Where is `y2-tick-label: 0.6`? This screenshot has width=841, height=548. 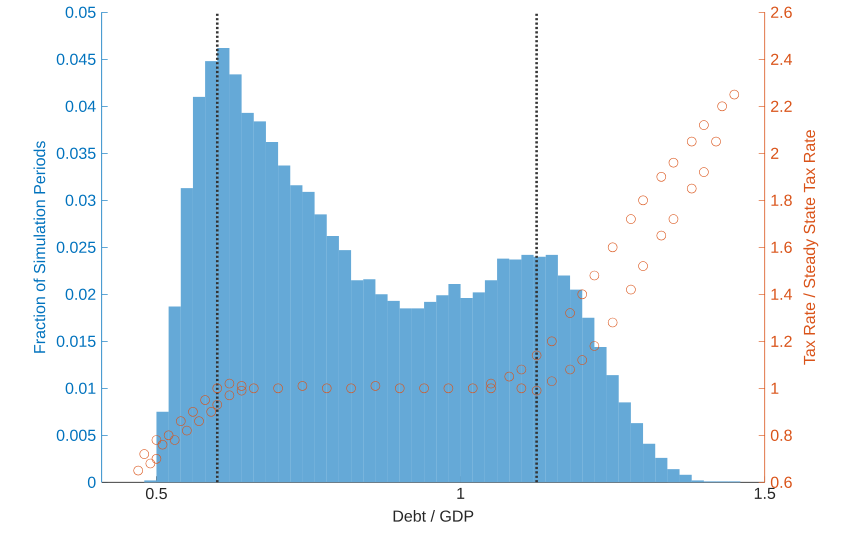
y2-tick-label: 0.6 is located at coordinates (781, 482).